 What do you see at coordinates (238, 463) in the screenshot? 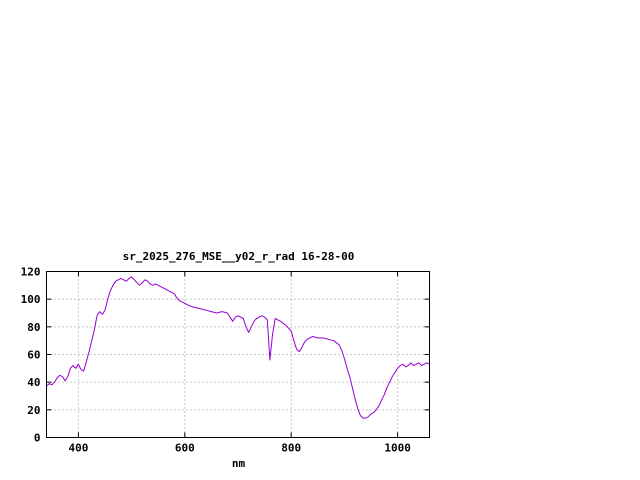
I see `x-axis-label: nm` at bounding box center [238, 463].